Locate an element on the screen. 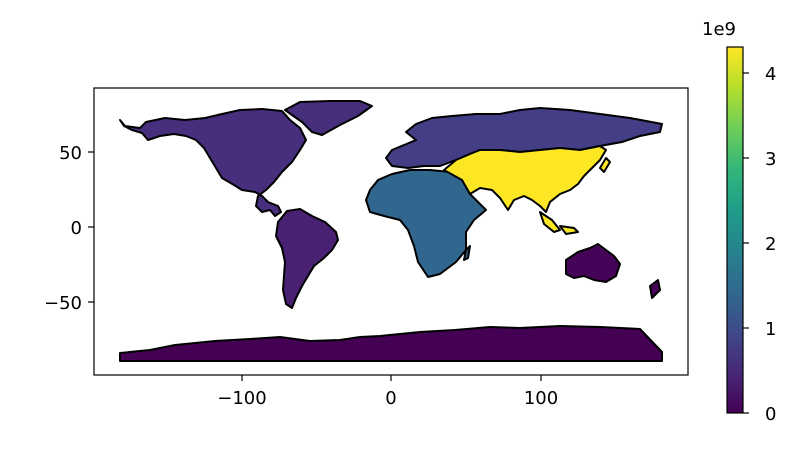 The image size is (799, 452). region-south-america is located at coordinates (307, 258).